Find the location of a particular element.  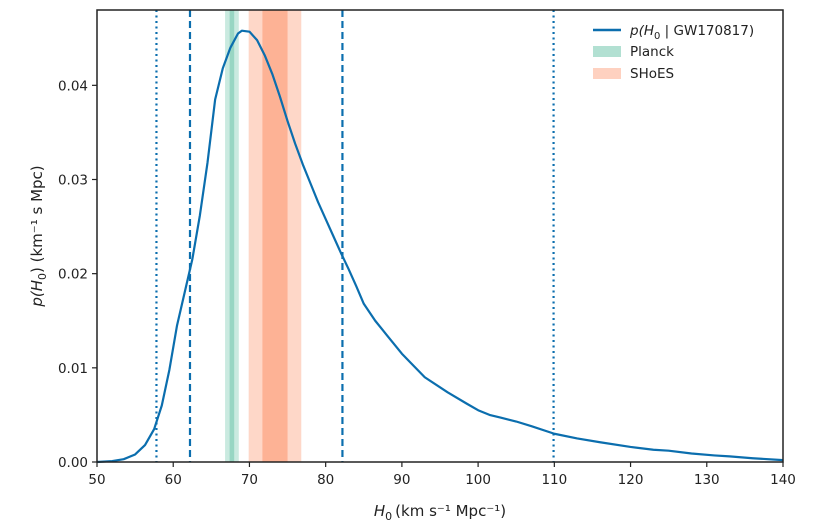

y-tick-label: 0.02 is located at coordinates (73, 275).